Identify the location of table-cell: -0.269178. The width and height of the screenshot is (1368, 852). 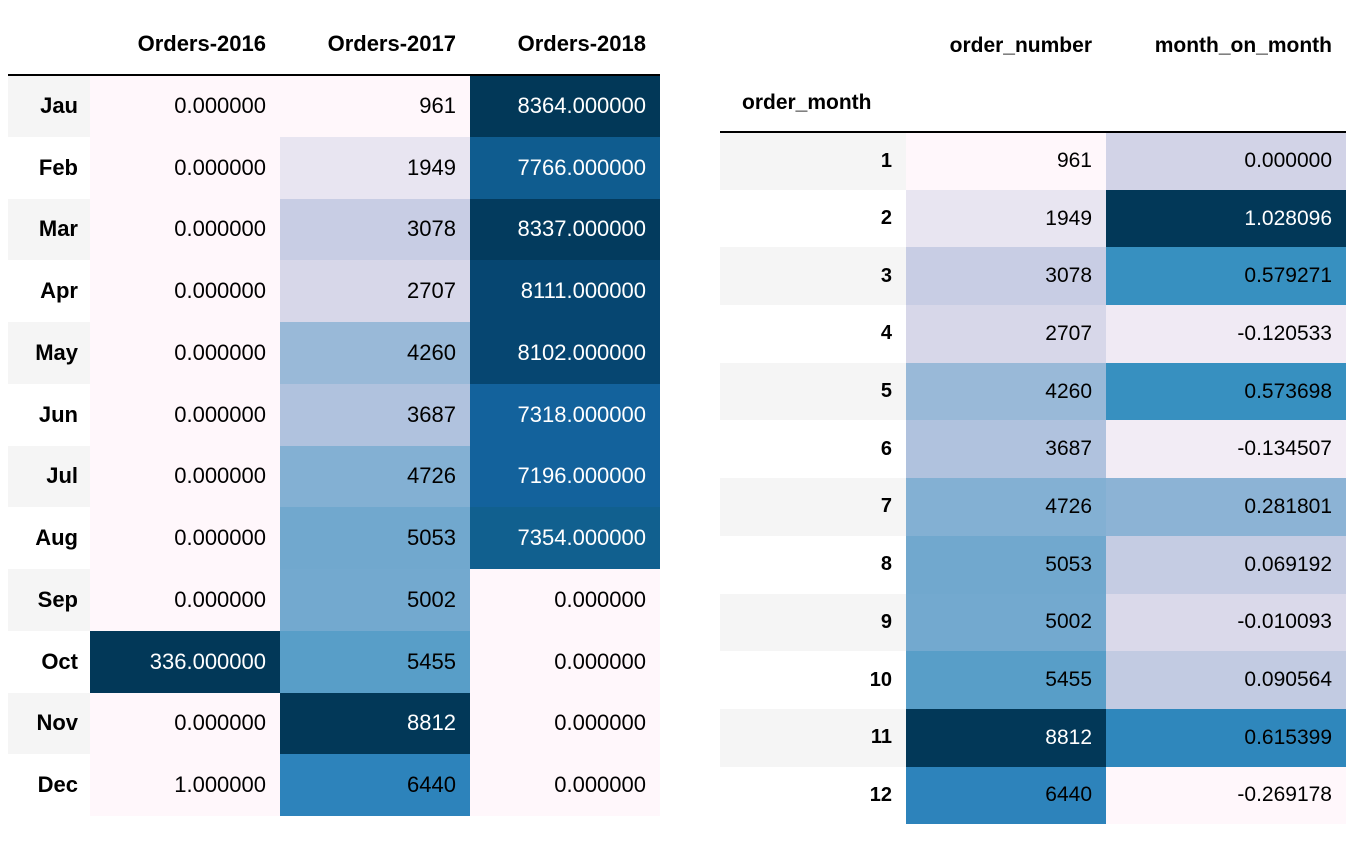
(1226, 795).